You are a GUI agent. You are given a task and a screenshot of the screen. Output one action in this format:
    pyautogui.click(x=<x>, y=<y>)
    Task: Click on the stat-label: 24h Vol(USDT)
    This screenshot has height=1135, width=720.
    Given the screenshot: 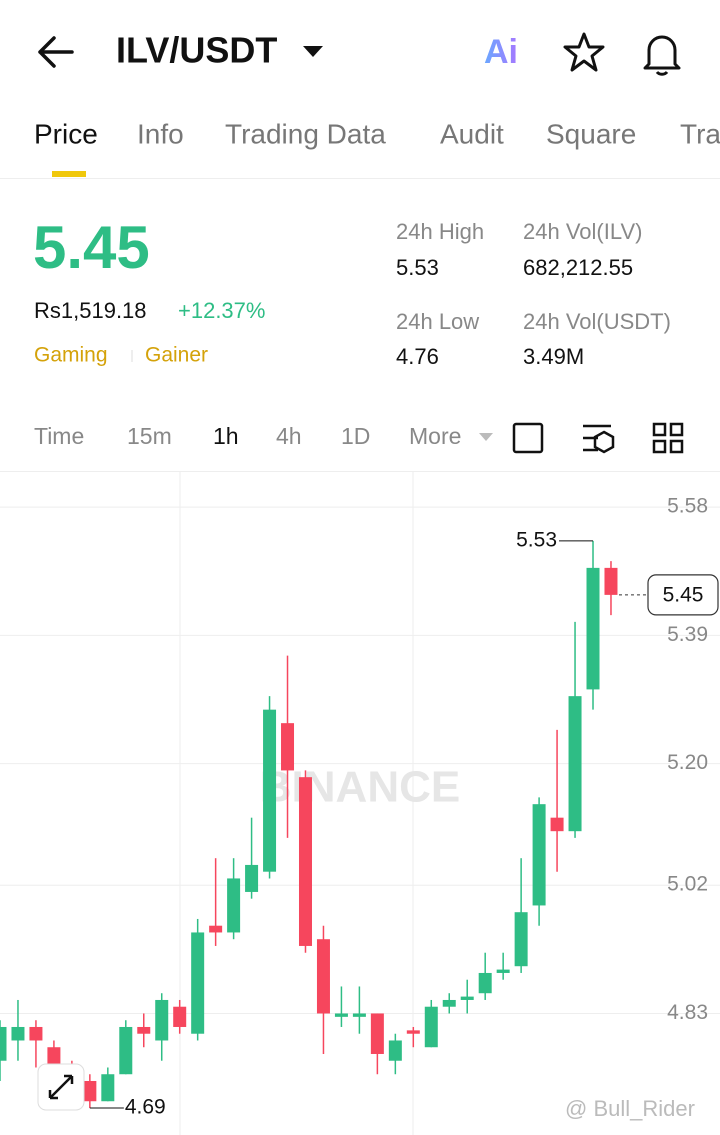 What is the action you would take?
    pyautogui.click(x=597, y=321)
    